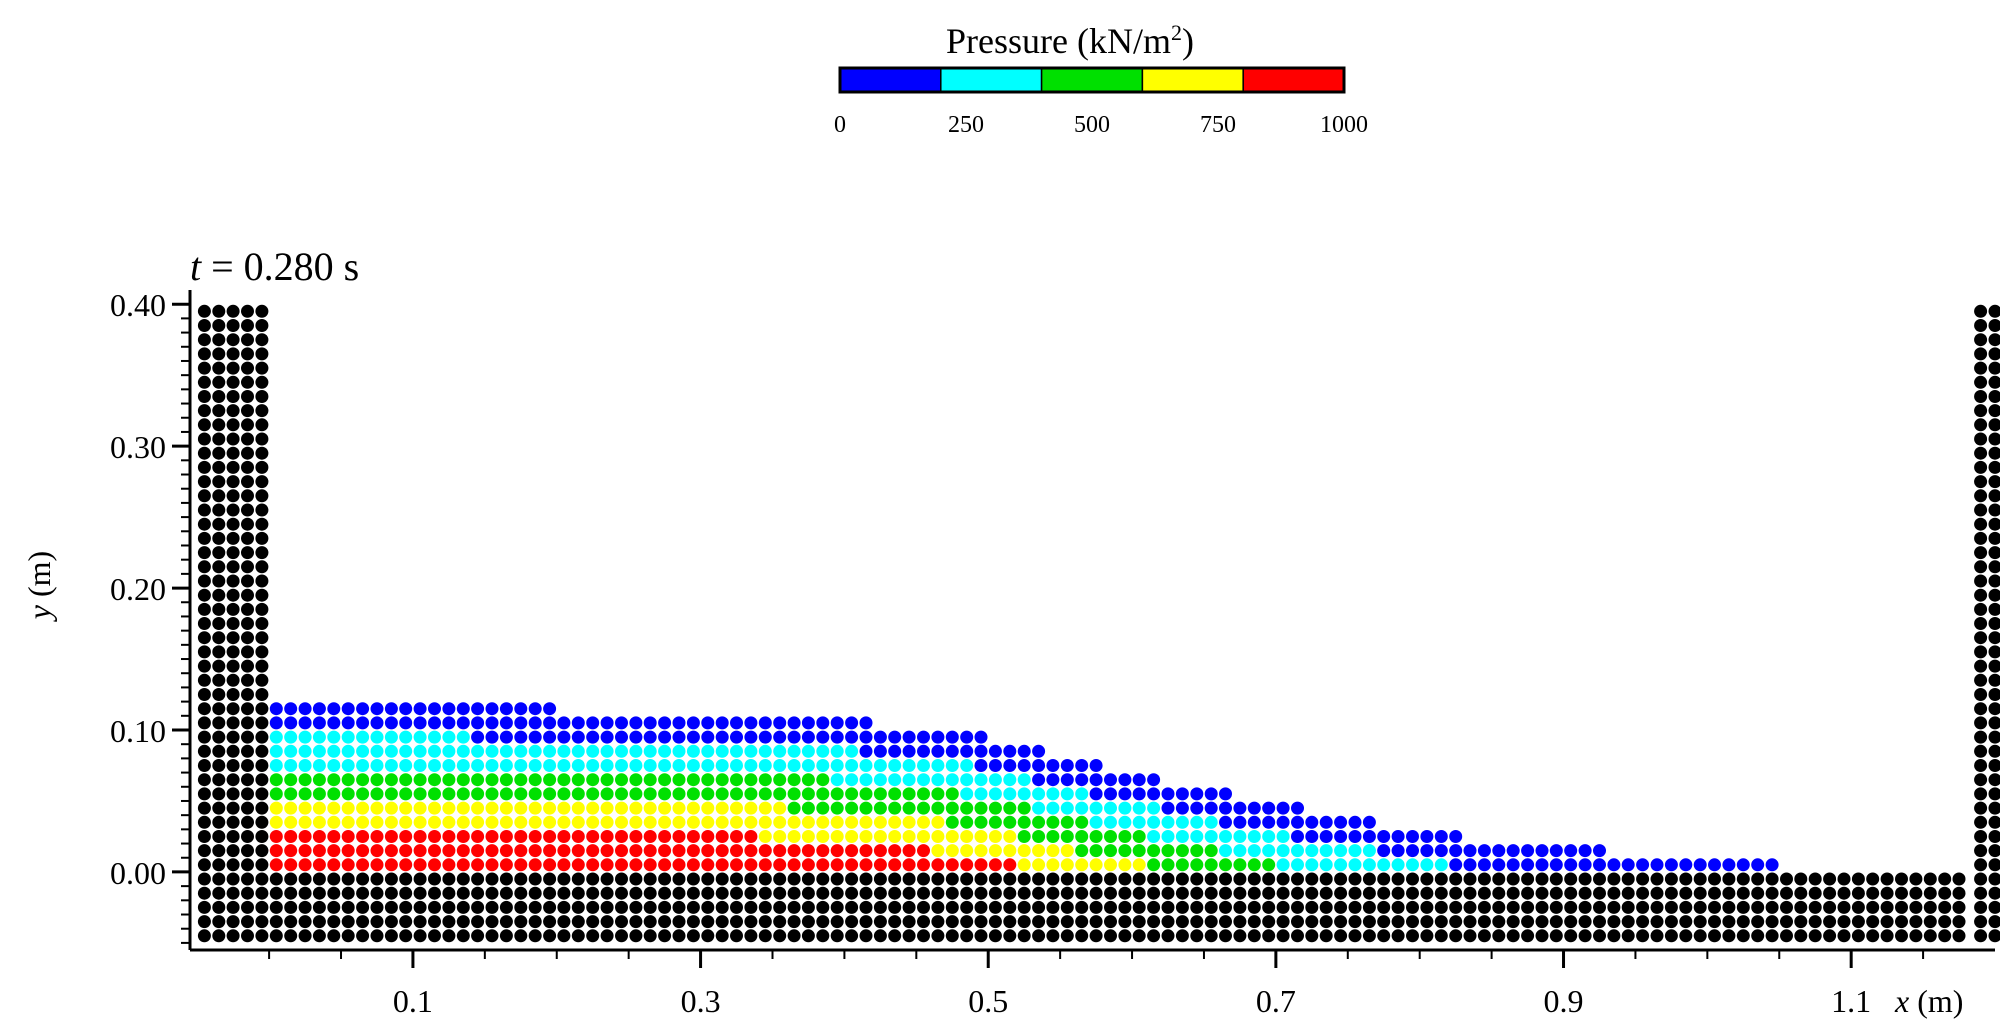  What do you see at coordinates (138, 447) in the screenshot?
I see `y-tick-label: 0.30` at bounding box center [138, 447].